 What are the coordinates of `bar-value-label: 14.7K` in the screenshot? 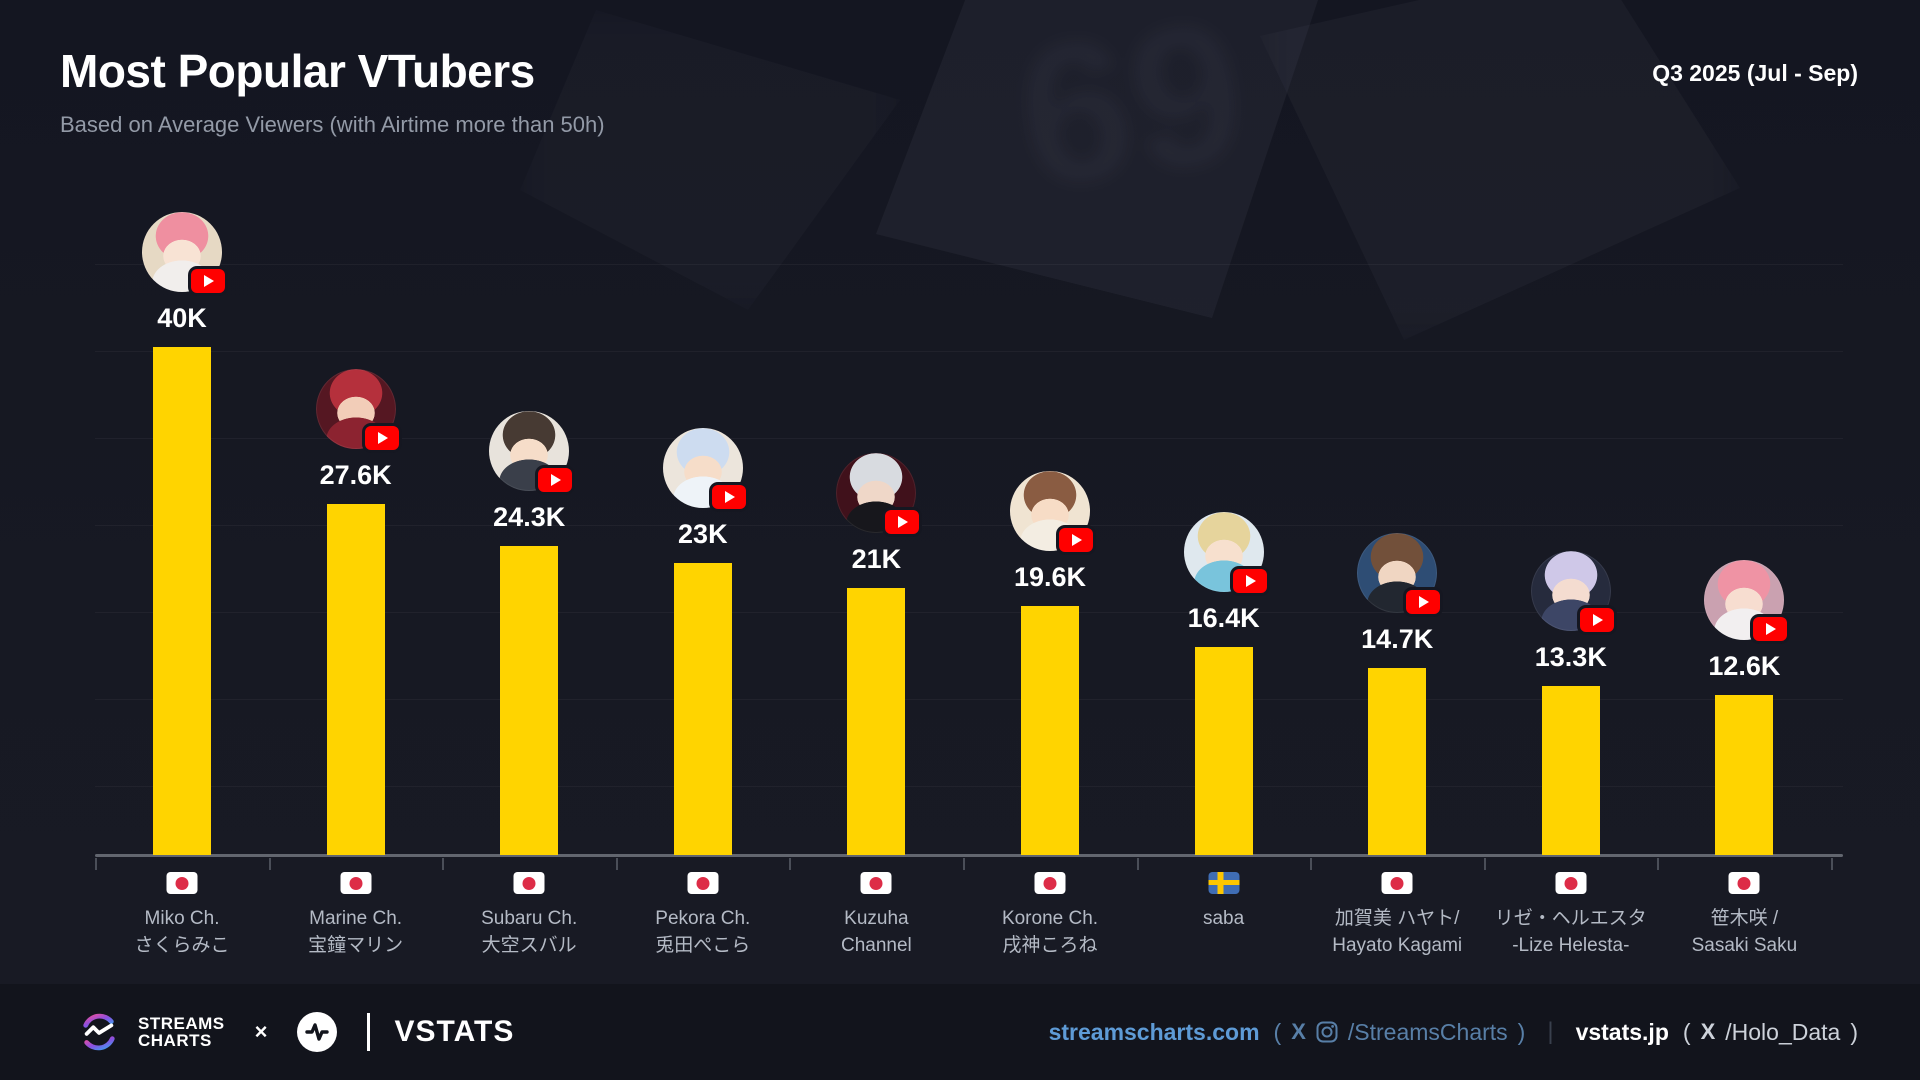 It's located at (1397, 639).